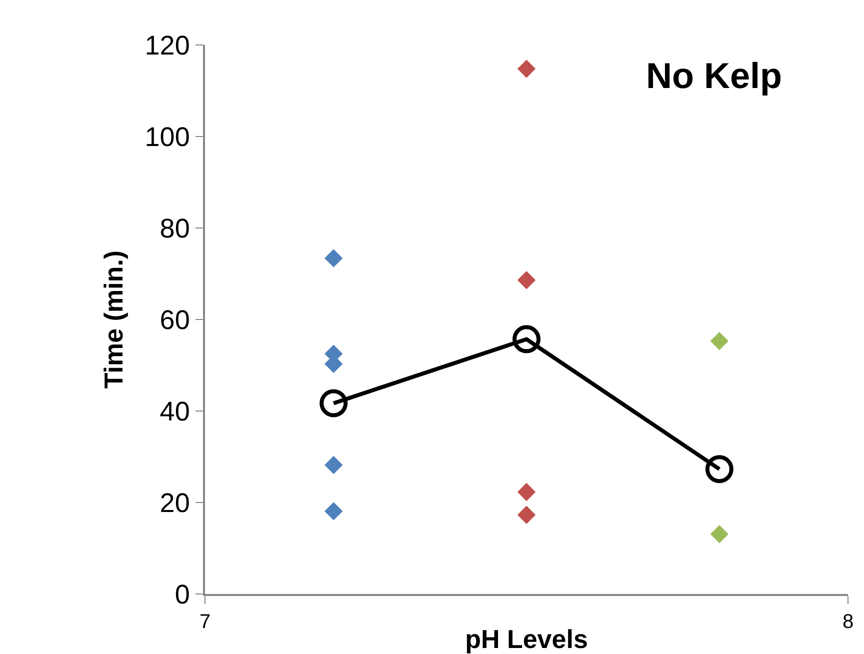 This screenshot has width=864, height=654. What do you see at coordinates (175, 228) in the screenshot?
I see `y-tick-label: 80` at bounding box center [175, 228].